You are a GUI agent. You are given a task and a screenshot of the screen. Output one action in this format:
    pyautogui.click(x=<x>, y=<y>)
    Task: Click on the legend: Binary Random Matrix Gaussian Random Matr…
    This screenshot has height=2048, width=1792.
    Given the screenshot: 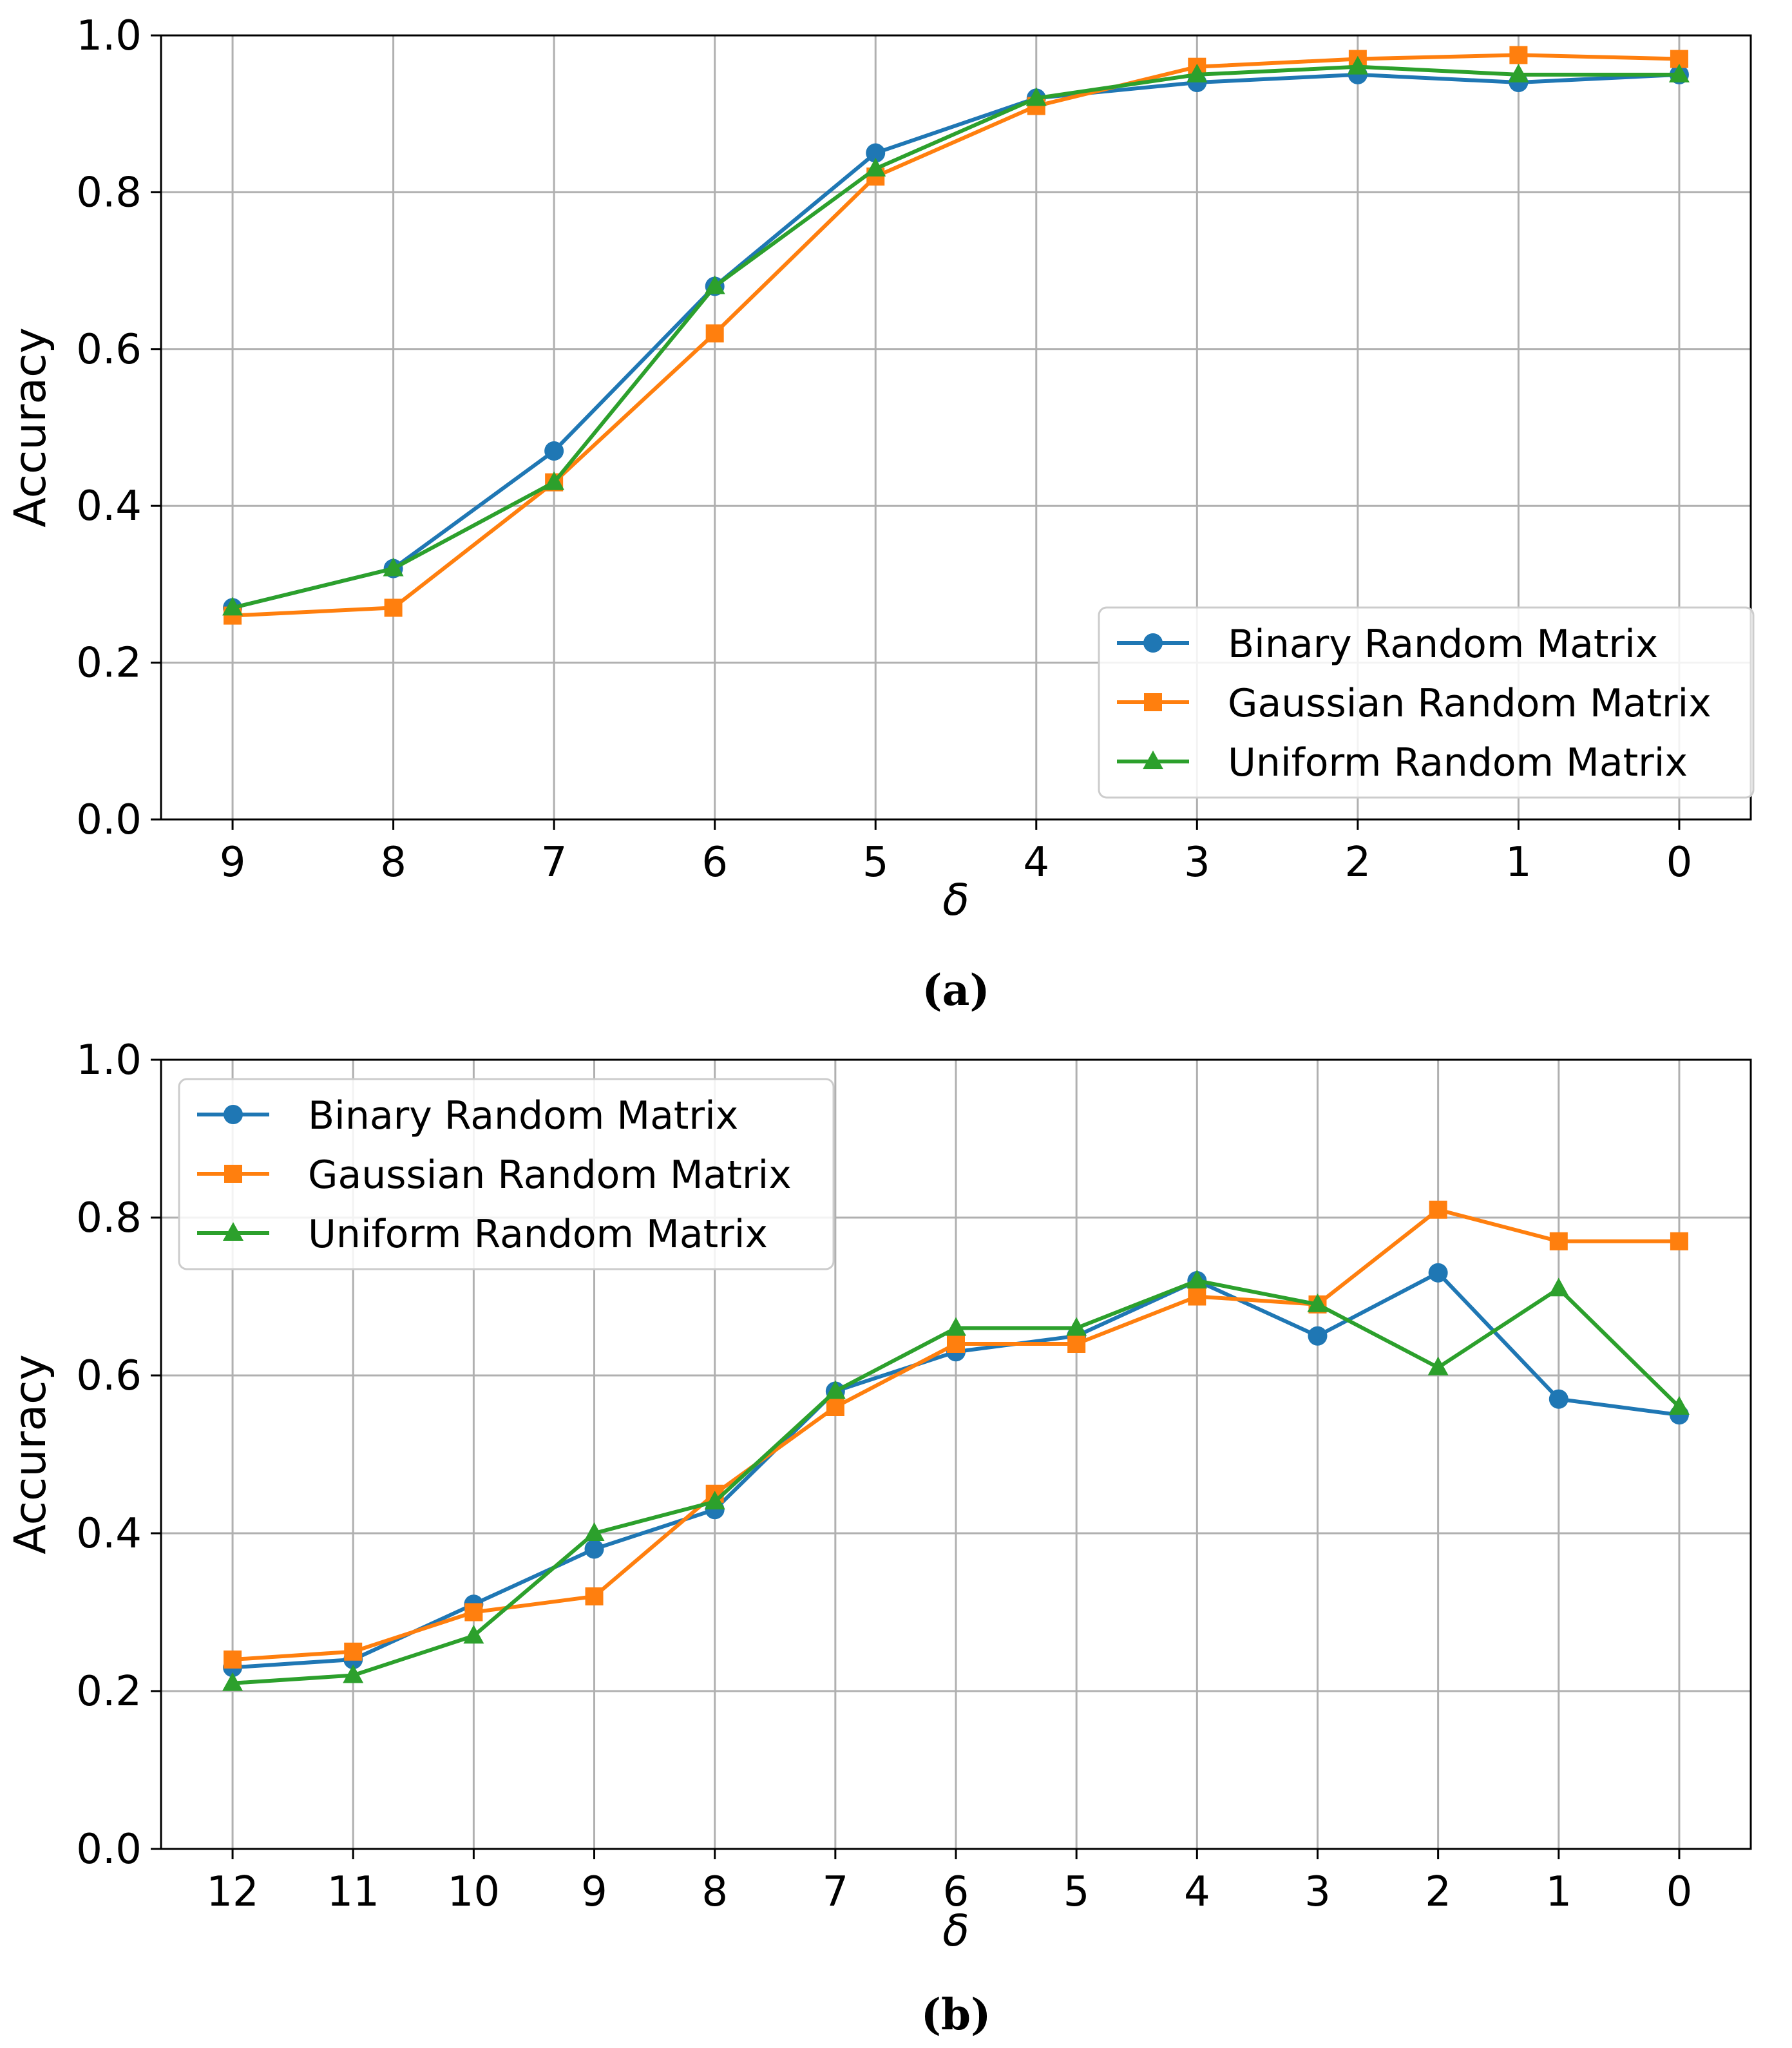 What is the action you would take?
    pyautogui.click(x=1427, y=702)
    